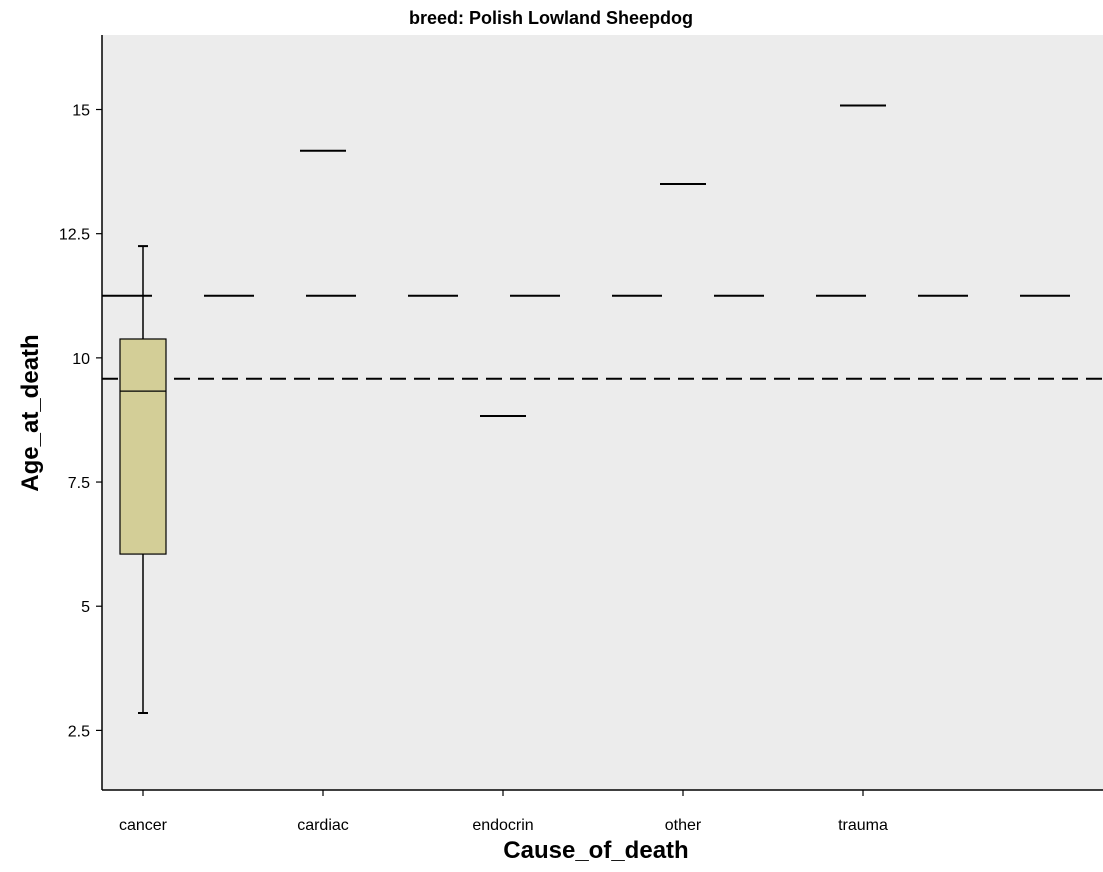 This screenshot has height=872, width=1103. What do you see at coordinates (503, 812) in the screenshot?
I see `x-axis-ticks: cancer cardiac endocrin other trauma` at bounding box center [503, 812].